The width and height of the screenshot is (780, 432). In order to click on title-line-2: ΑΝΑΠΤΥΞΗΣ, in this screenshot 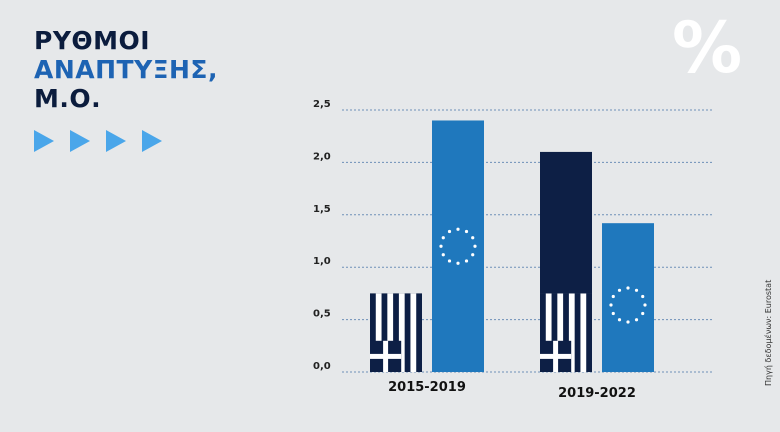, I will do `click(126, 69)`.